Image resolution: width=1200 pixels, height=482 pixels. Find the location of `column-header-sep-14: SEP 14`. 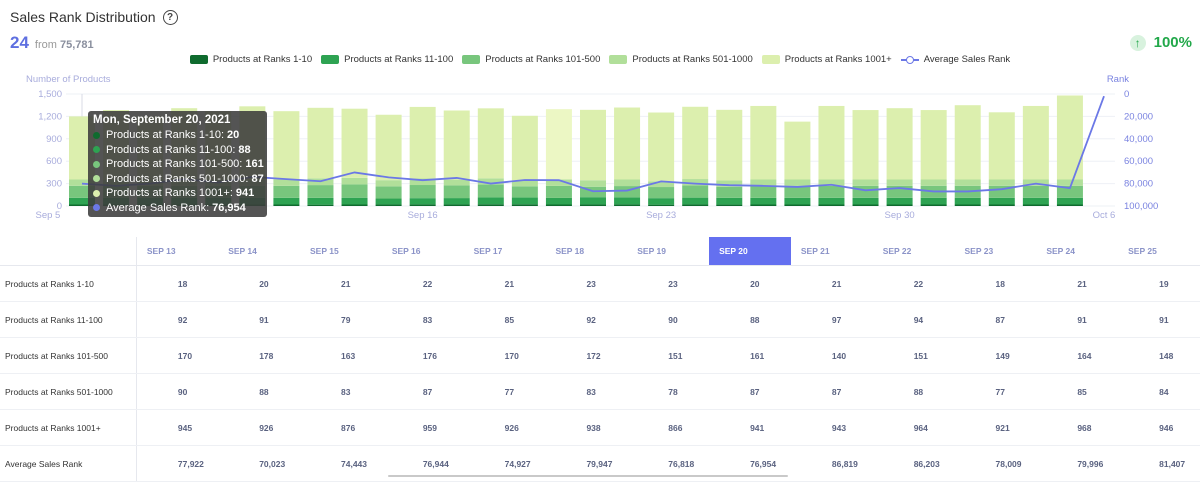

column-header-sep-14: SEP 14 is located at coordinates (259, 251).